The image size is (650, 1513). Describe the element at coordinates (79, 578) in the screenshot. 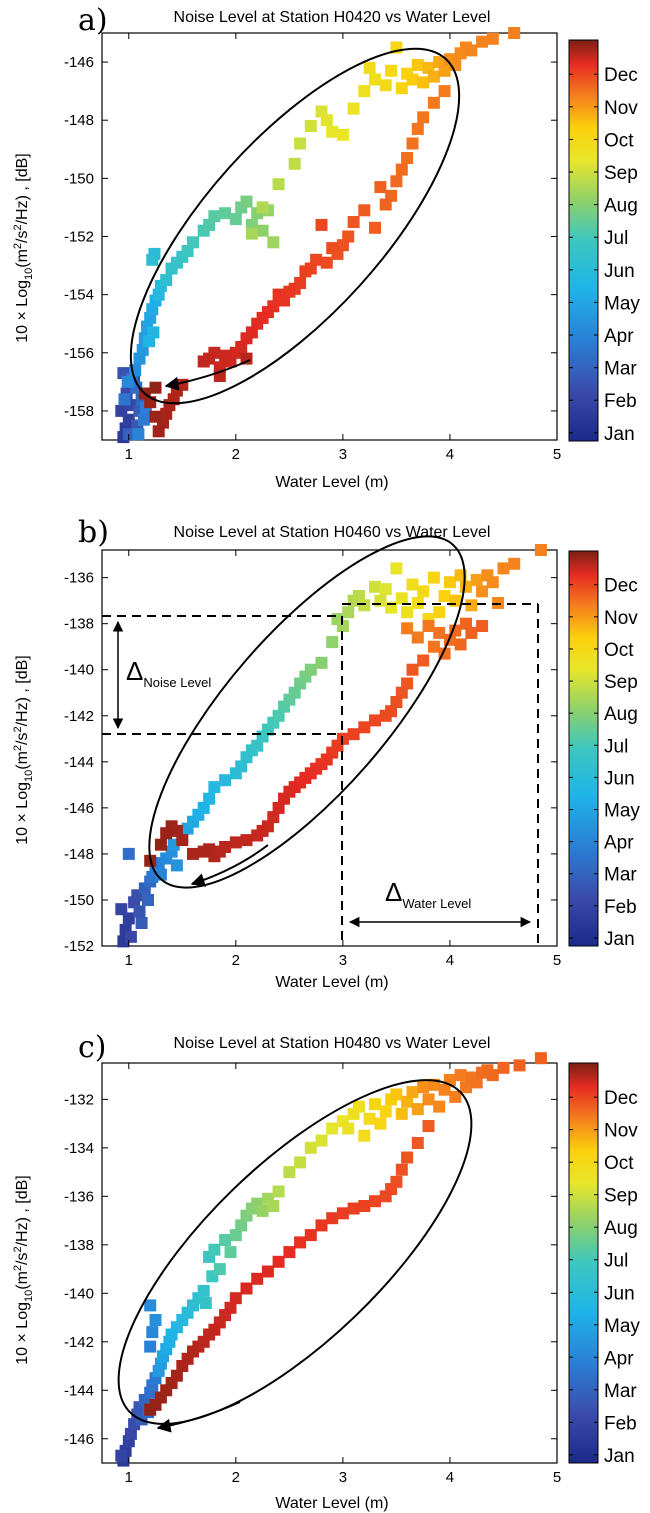

I see `y-tick-label: -136` at that location.